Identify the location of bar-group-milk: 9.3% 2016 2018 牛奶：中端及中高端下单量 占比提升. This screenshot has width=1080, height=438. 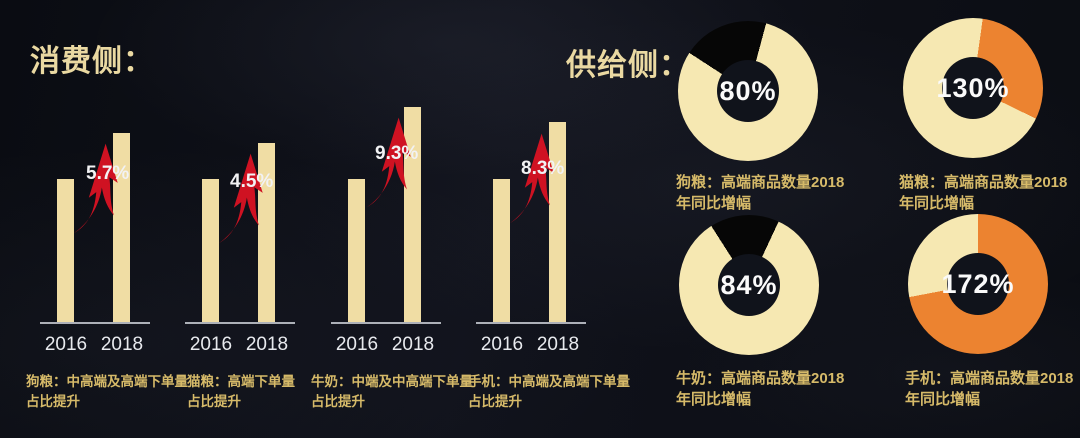
(392, 265).